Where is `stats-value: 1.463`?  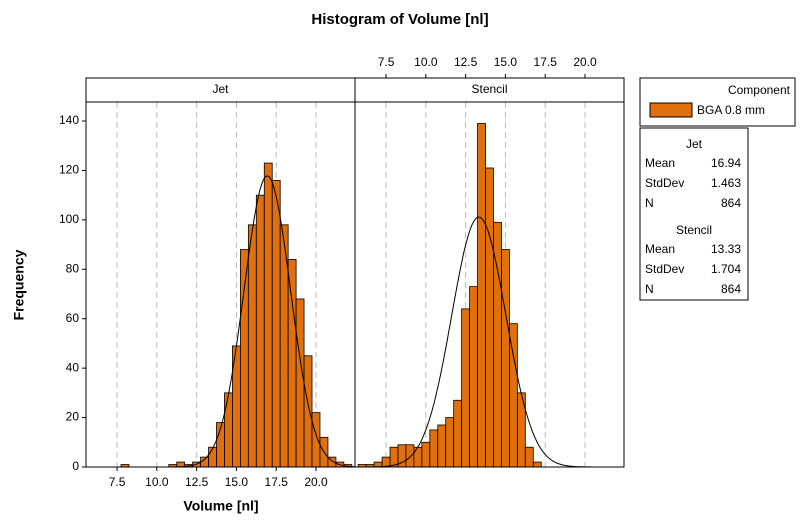
stats-value: 1.463 is located at coordinates (726, 183).